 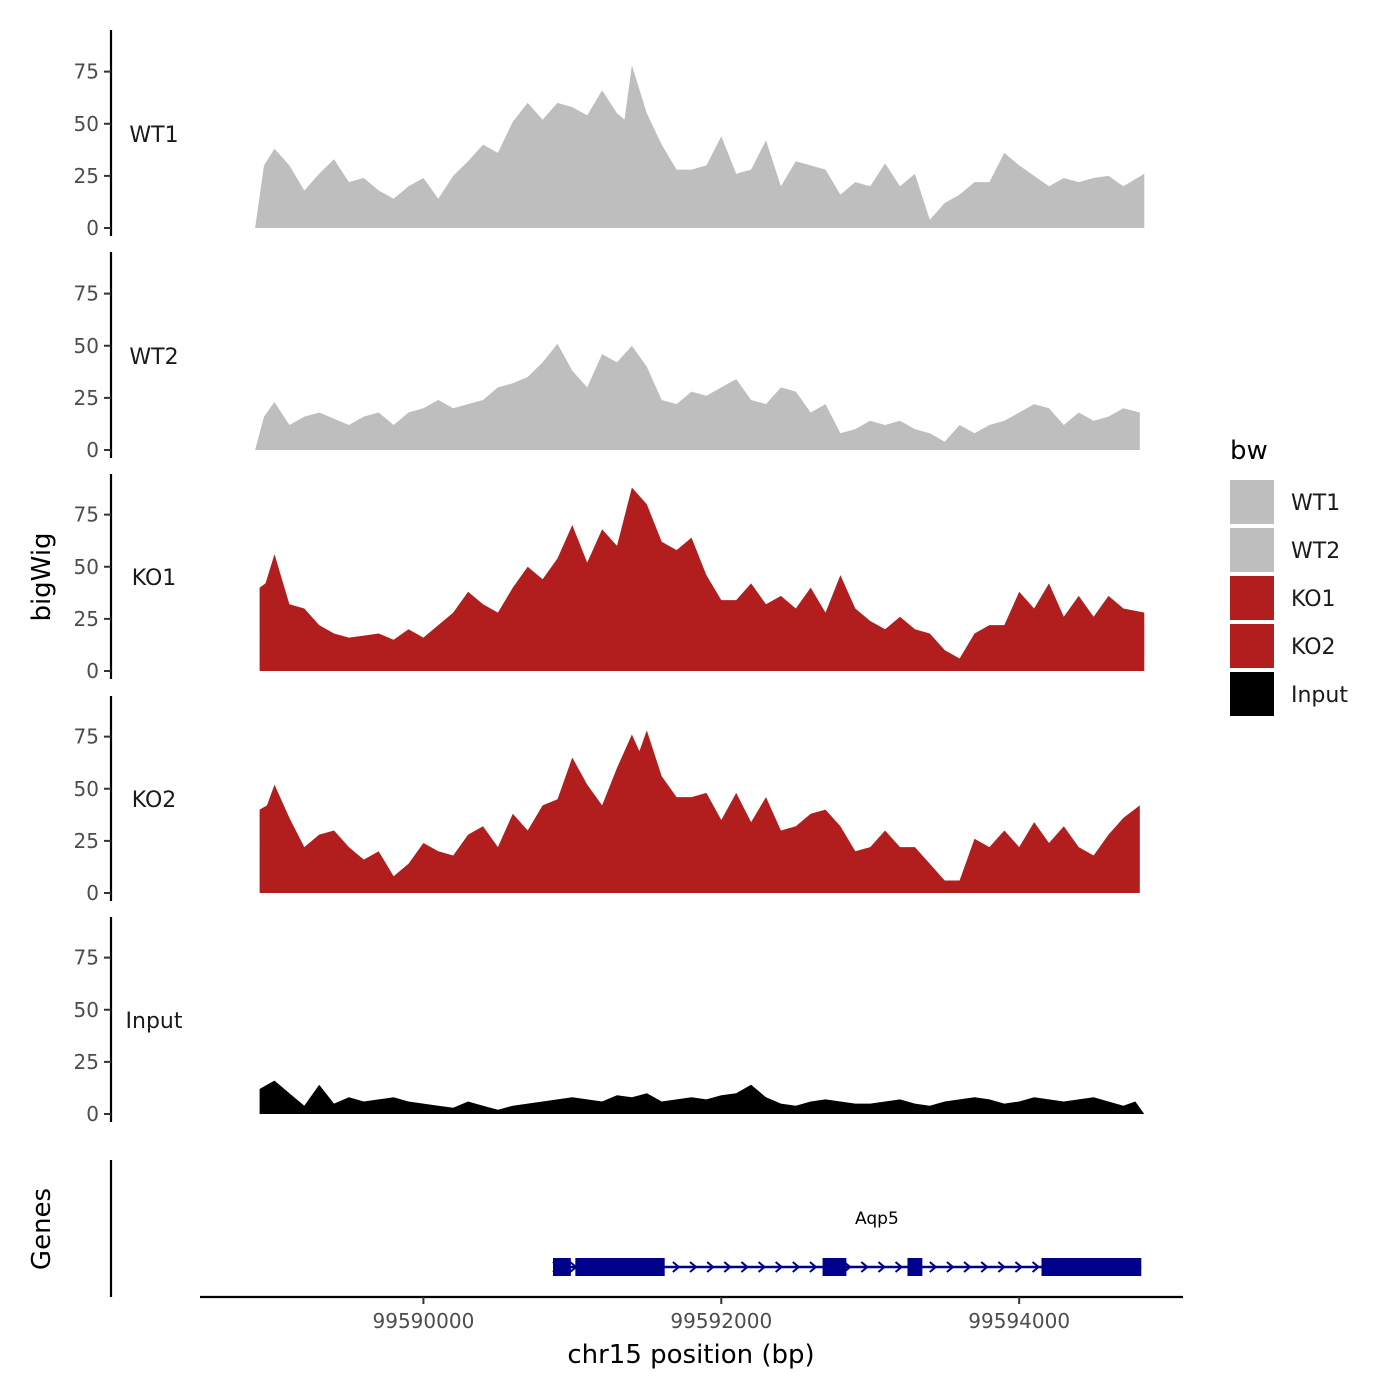 I want to click on x-axis-ticks: 99590000 99592000 99594000, so click(x=721, y=1315).